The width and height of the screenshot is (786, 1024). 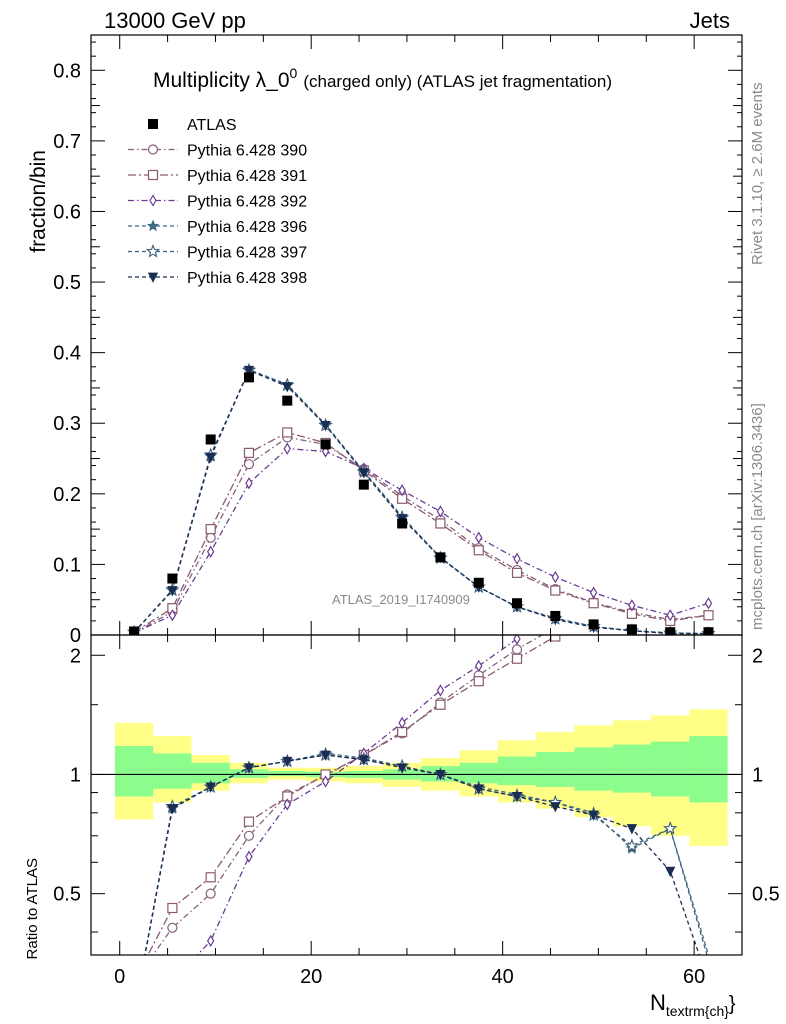 What do you see at coordinates (421, 535) in the screenshot?
I see `series-line` at bounding box center [421, 535].